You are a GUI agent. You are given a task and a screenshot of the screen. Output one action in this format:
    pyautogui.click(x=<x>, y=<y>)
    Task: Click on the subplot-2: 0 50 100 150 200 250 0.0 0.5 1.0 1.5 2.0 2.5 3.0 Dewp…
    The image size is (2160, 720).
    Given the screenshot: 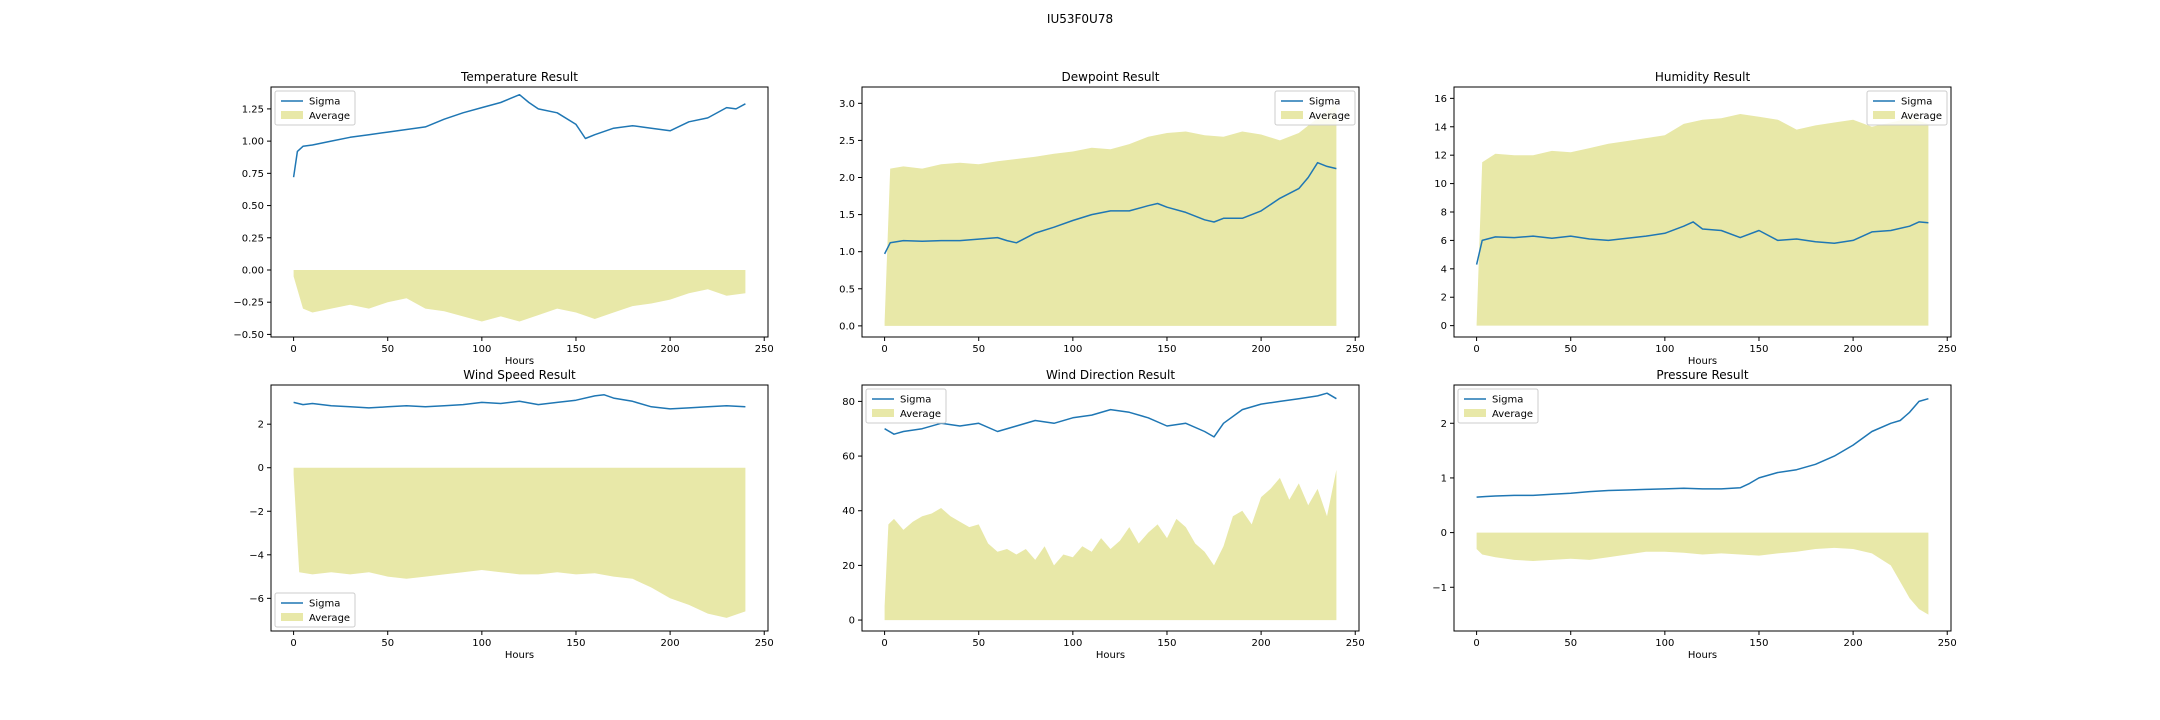 What is the action you would take?
    pyautogui.click(x=1102, y=212)
    